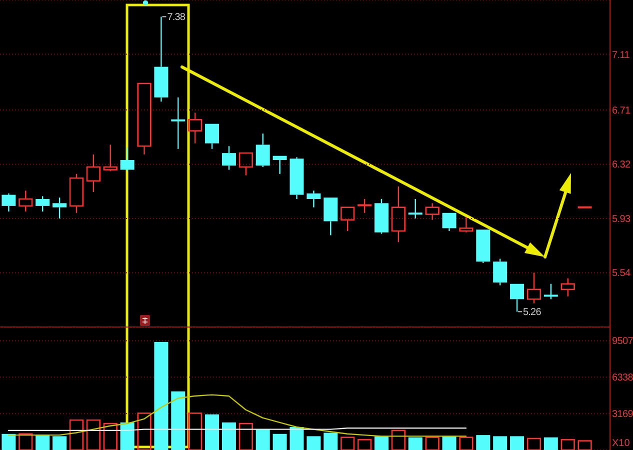 The height and width of the screenshot is (450, 633). What do you see at coordinates (532, 312) in the screenshot?
I see `annotation: 5.26` at bounding box center [532, 312].